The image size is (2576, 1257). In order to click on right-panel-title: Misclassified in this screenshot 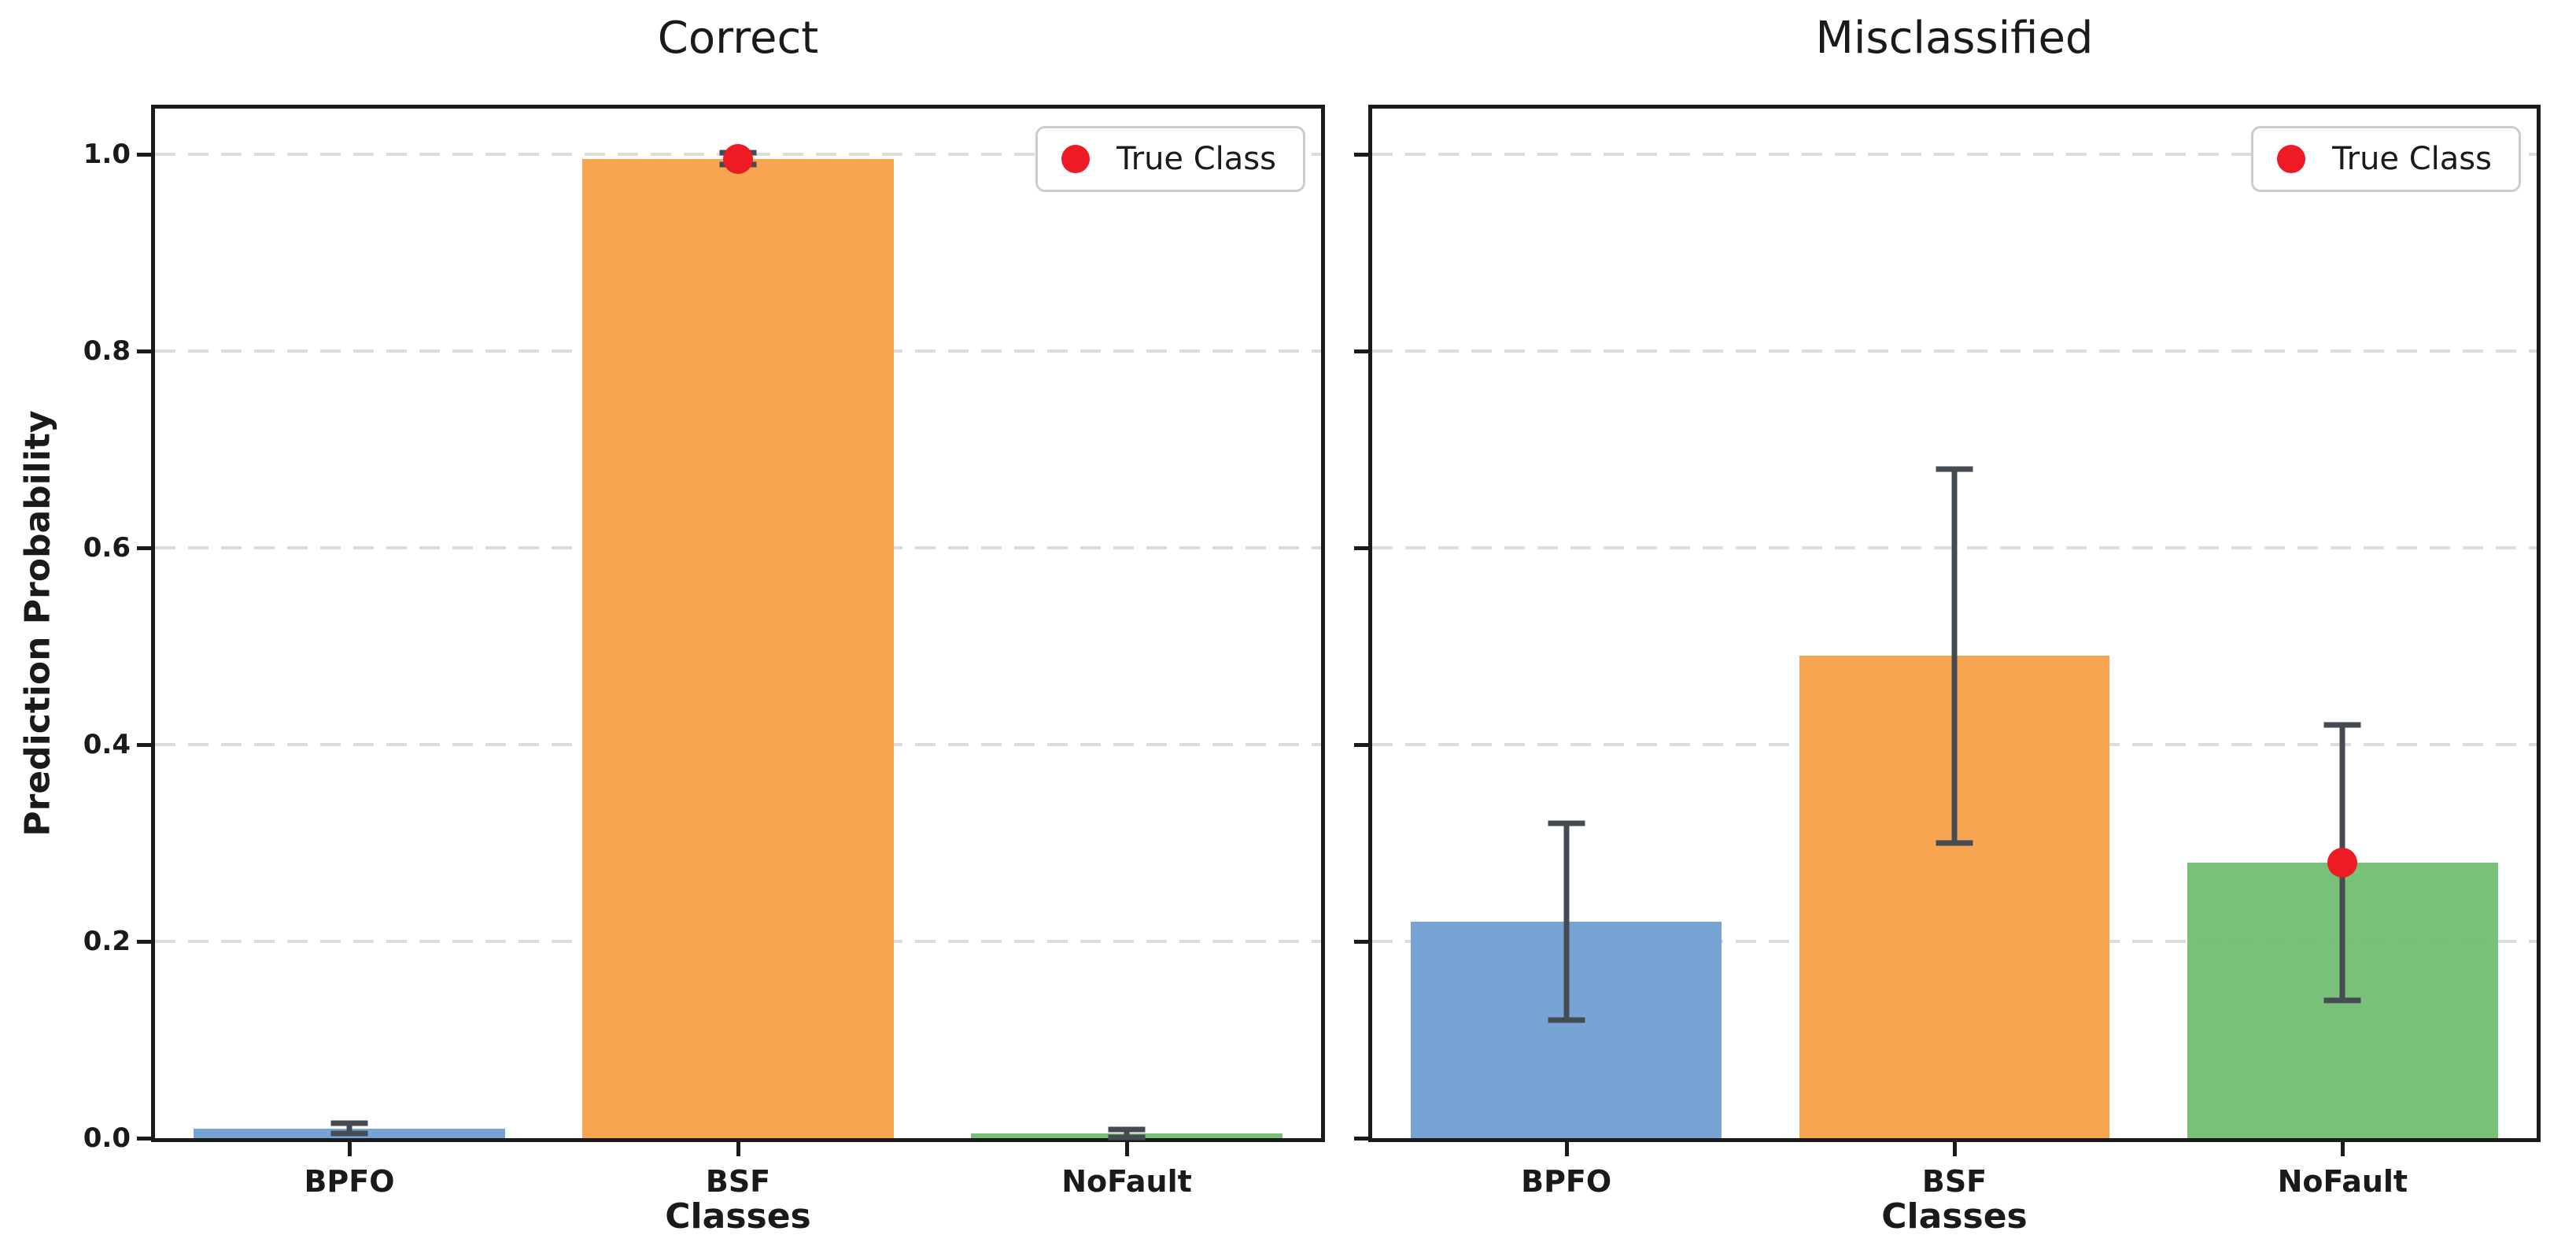, I will do `click(1954, 38)`.